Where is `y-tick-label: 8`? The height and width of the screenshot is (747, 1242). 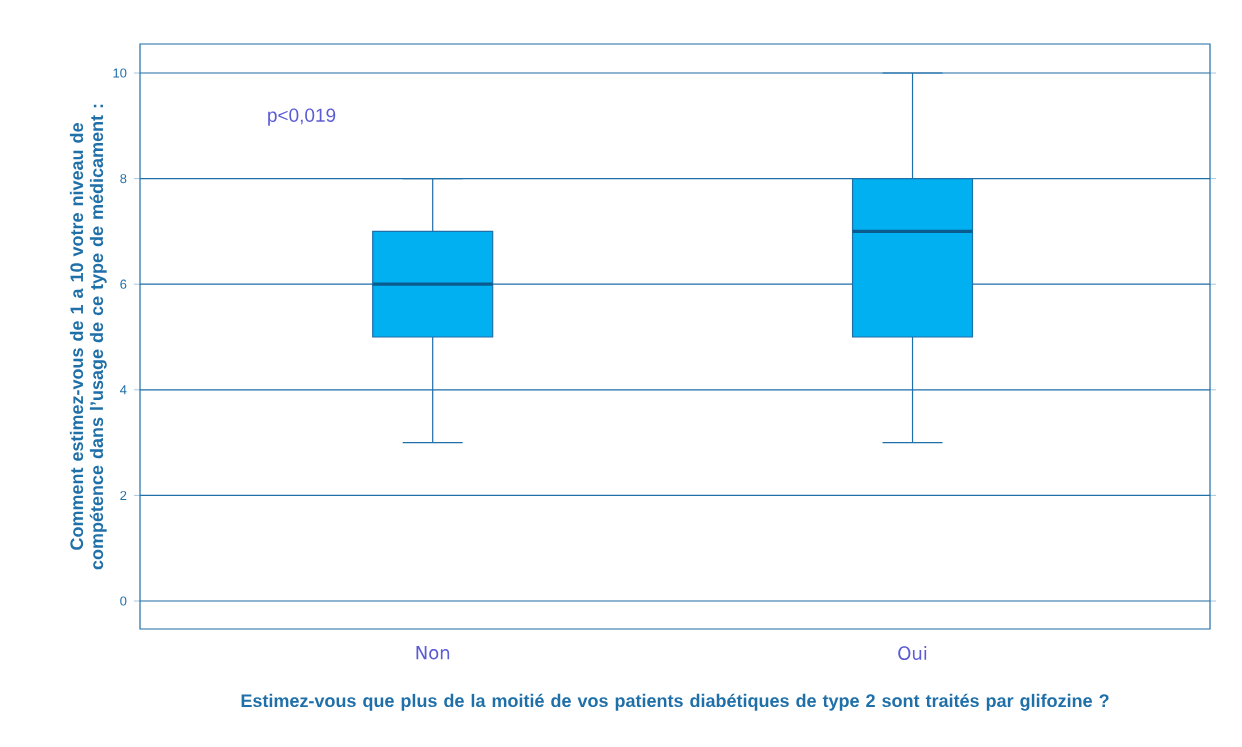
y-tick-label: 8 is located at coordinates (123, 179).